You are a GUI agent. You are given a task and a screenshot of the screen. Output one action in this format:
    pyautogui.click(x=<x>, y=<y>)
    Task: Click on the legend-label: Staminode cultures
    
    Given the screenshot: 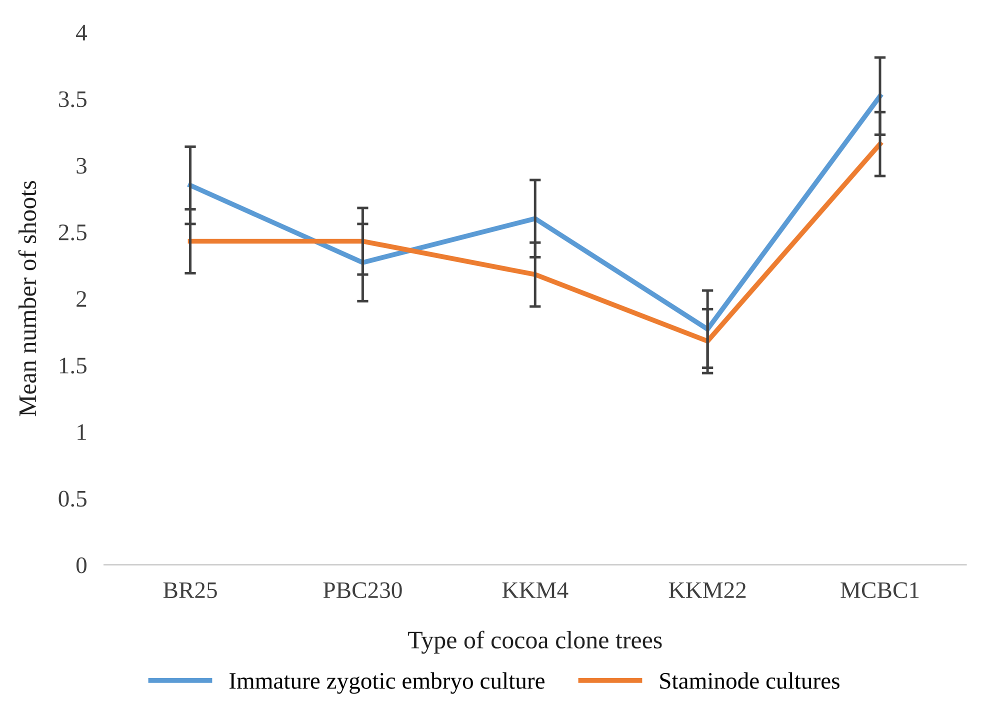 What is the action you would take?
    pyautogui.click(x=750, y=680)
    